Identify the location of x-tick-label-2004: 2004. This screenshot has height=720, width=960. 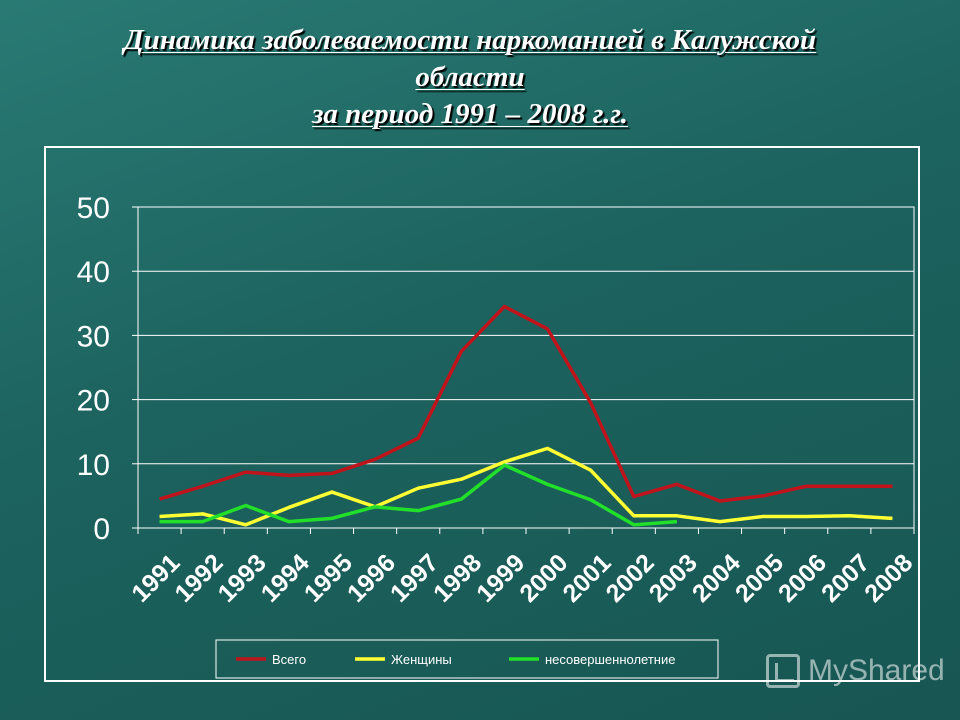
(716, 578).